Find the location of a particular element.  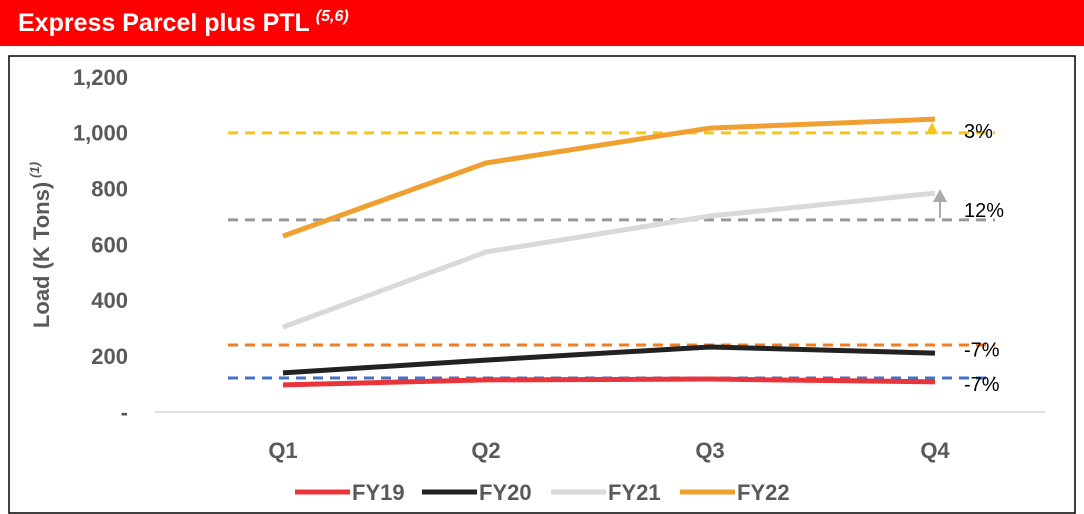

y-tick-label: - is located at coordinates (124, 412).